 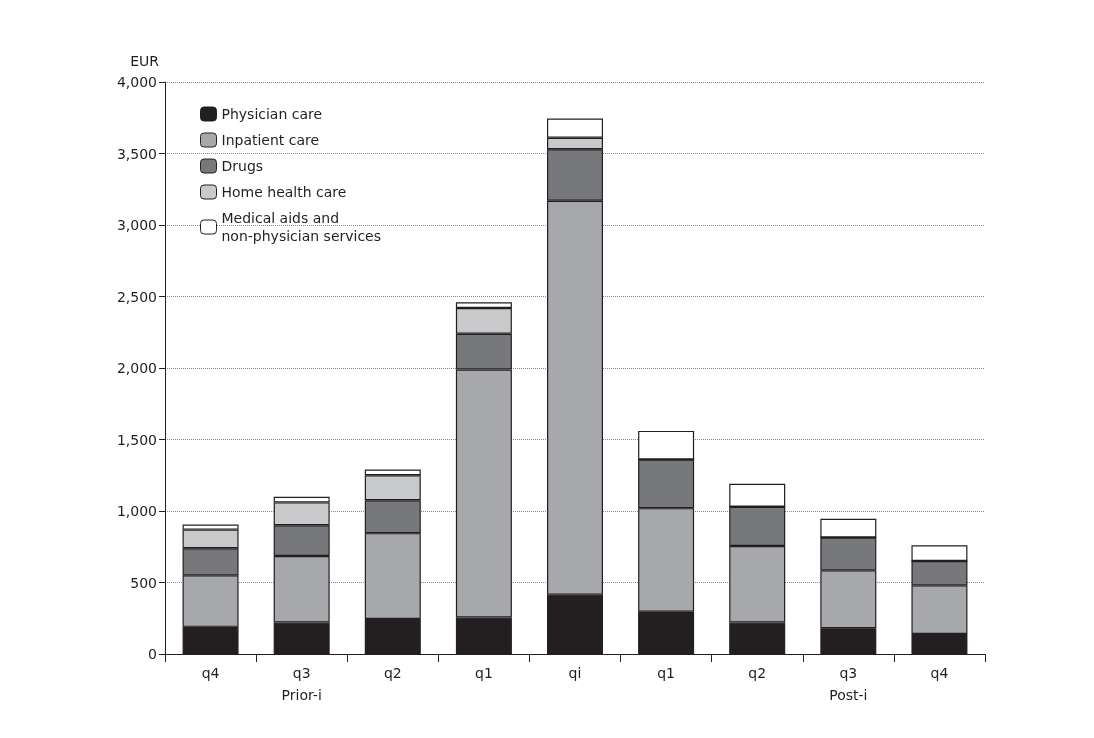 I want to click on y-tick-label: 1,500, so click(x=136, y=439).